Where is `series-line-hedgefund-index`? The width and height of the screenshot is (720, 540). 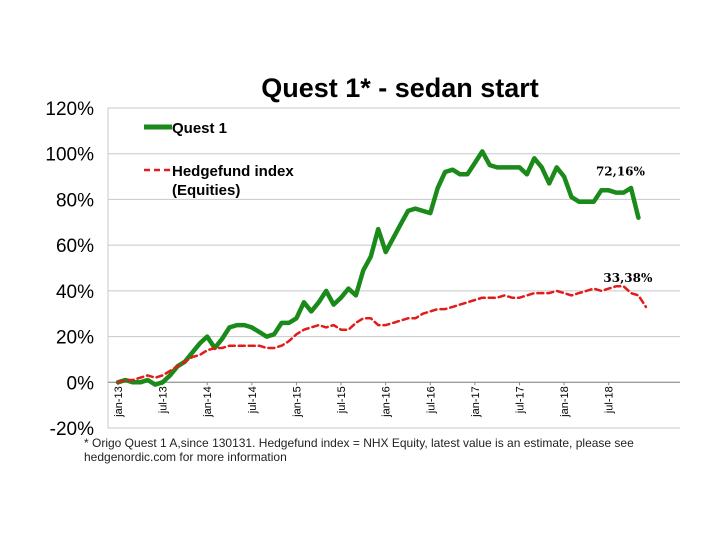 series-line-hedgefund-index is located at coordinates (382, 334).